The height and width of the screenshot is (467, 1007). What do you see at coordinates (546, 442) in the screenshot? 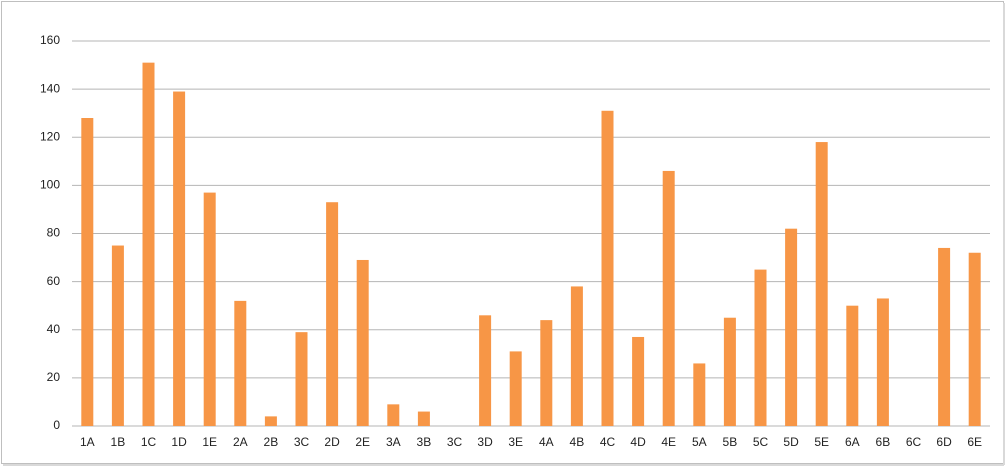
I see `x-tick-label: 4A` at bounding box center [546, 442].